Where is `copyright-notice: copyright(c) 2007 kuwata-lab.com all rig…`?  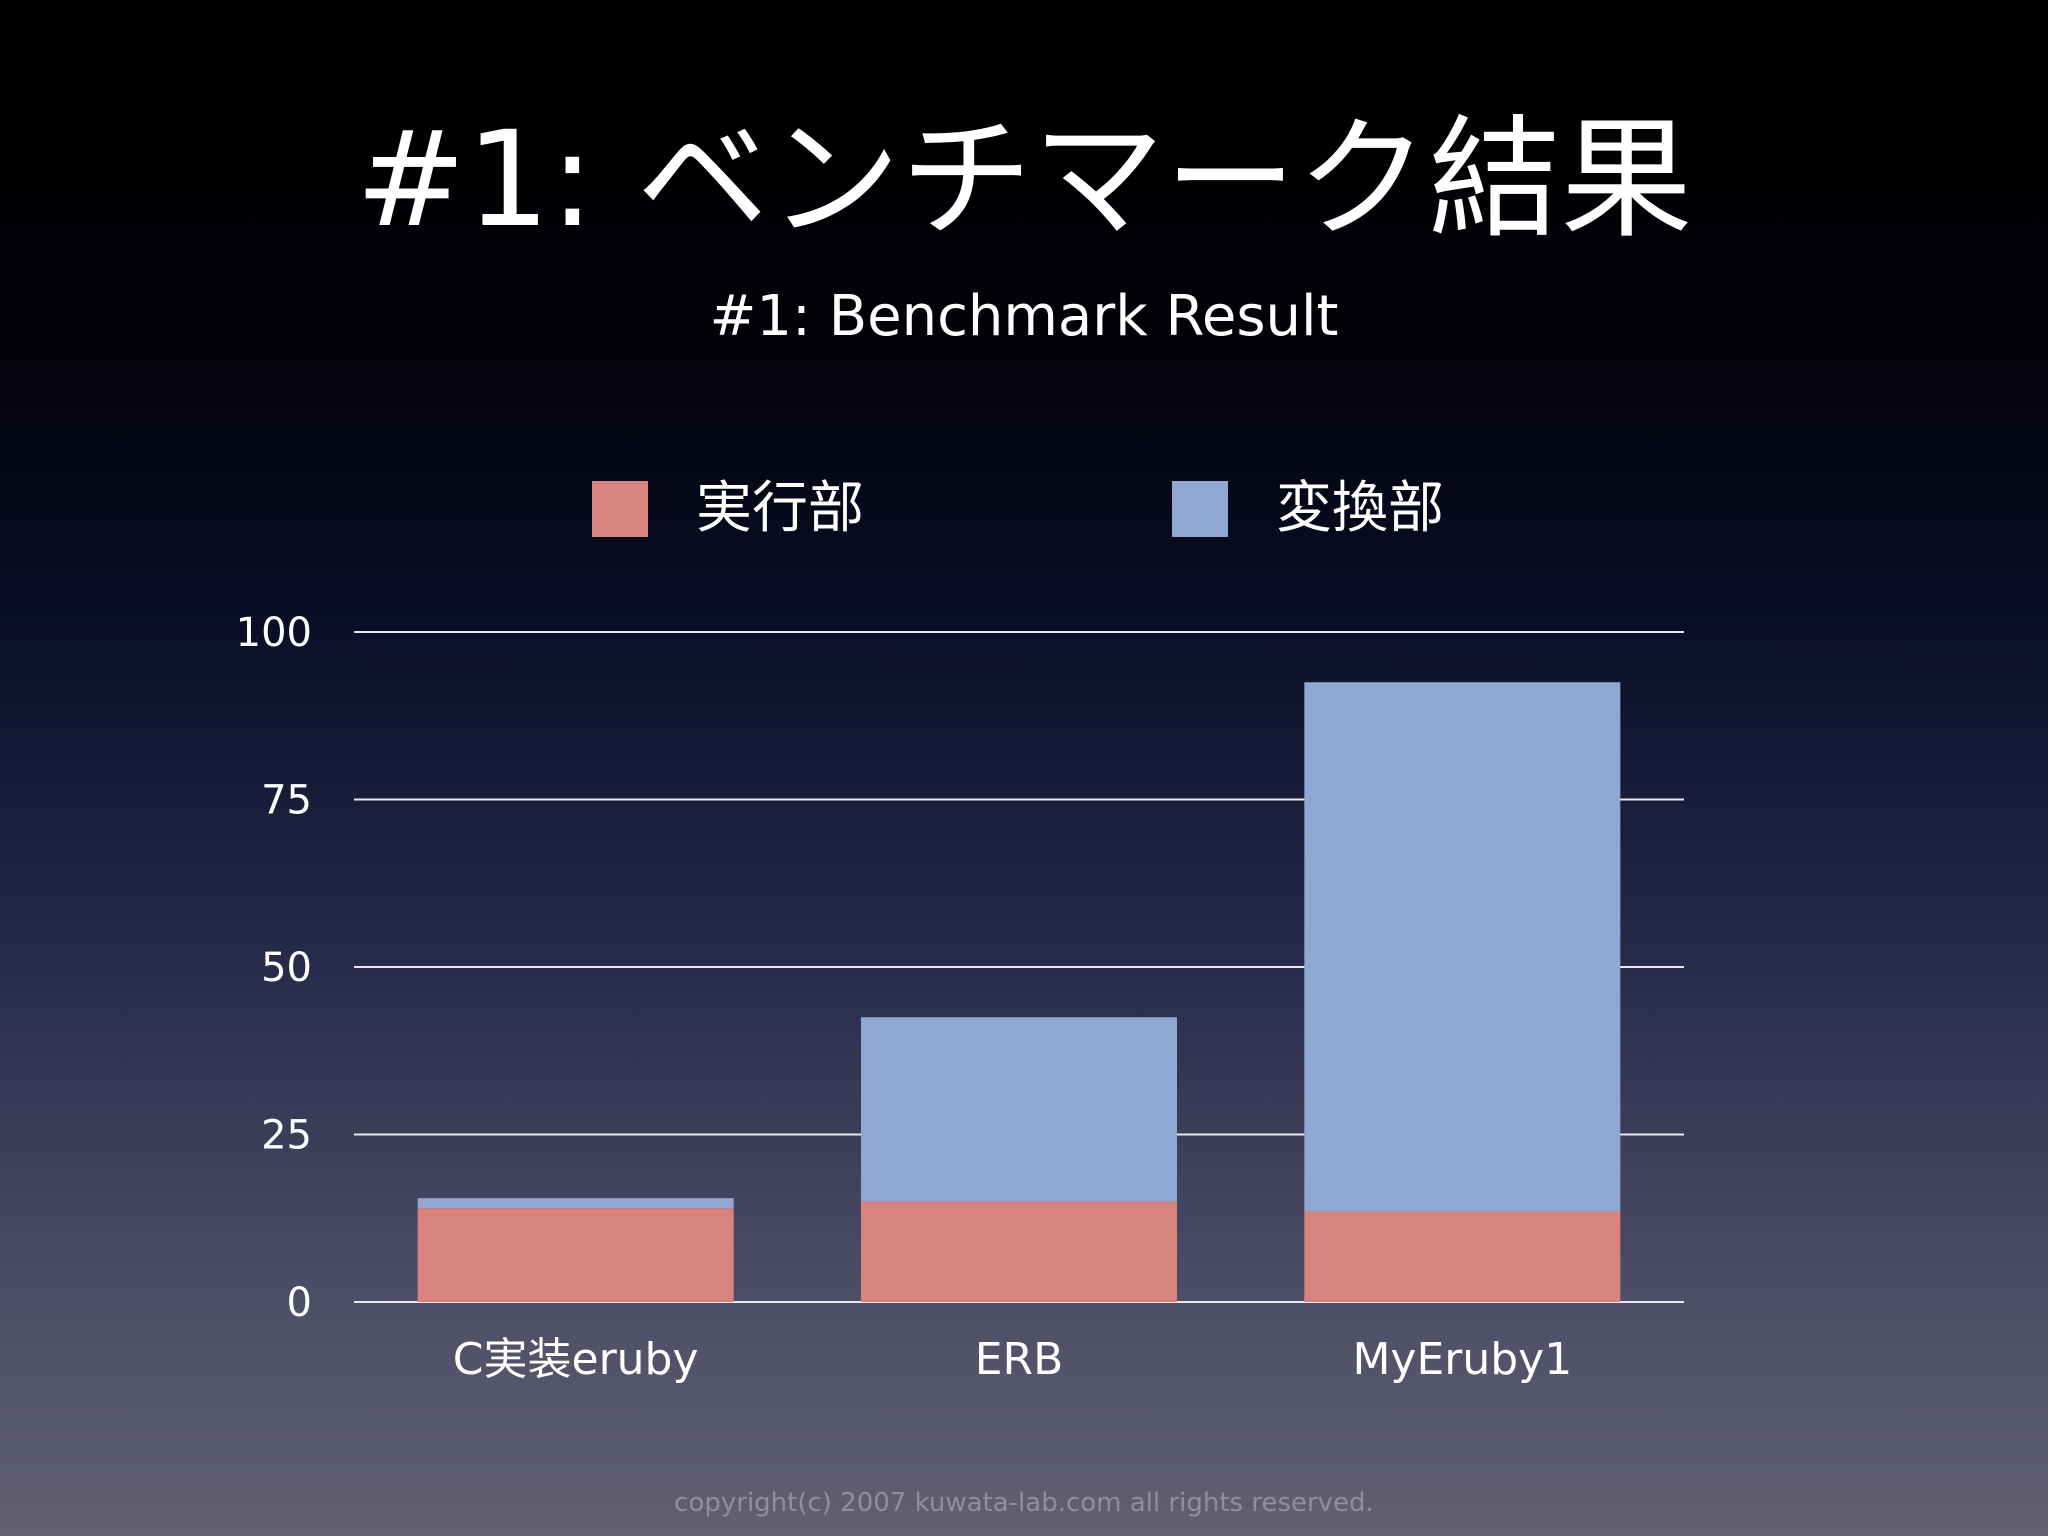 copyright-notice: copyright(c) 2007 kuwata-lab.com all rig… is located at coordinates (1024, 1503).